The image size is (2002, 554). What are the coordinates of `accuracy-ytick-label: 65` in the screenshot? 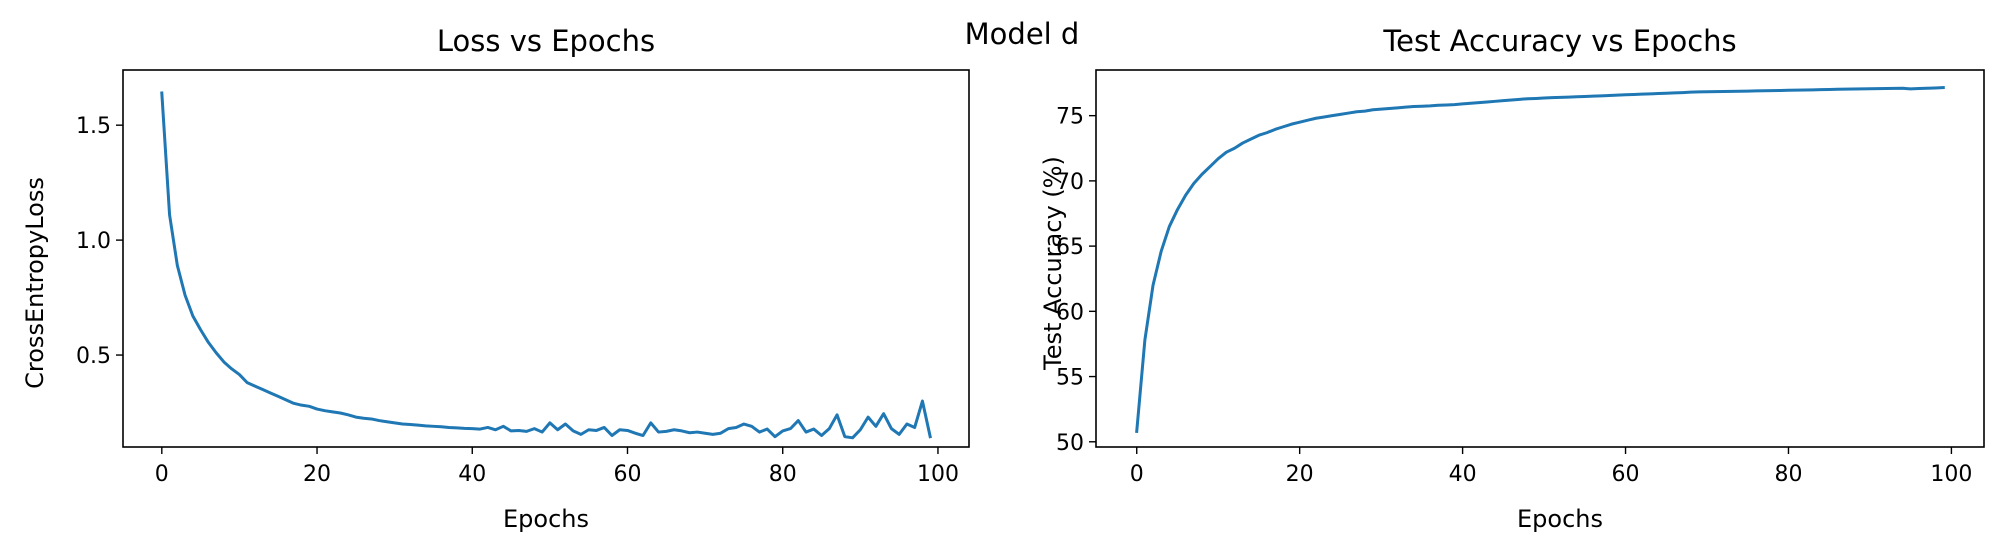 It's located at (1070, 247).